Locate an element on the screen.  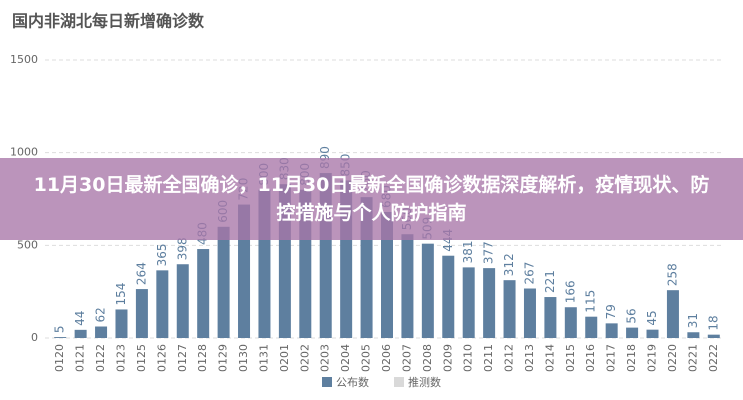
value-label: 381 is located at coordinates (468, 251).